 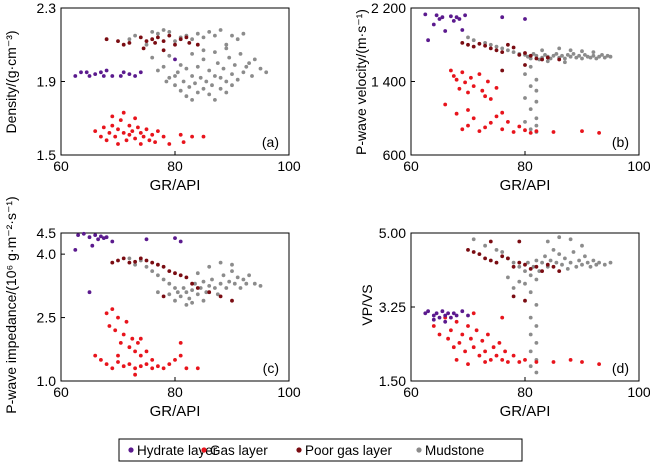 I want to click on y-tick-label: 2.3, so click(x=47, y=8).